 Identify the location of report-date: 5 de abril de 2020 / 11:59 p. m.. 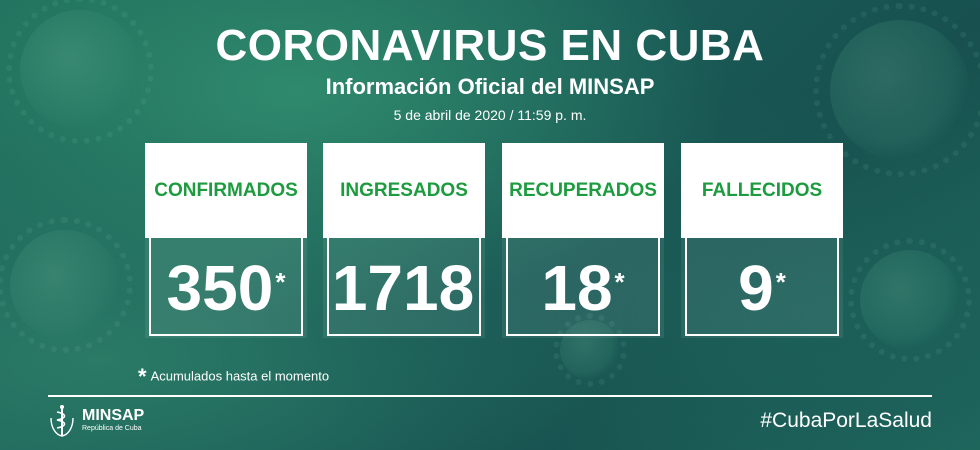
(490, 115).